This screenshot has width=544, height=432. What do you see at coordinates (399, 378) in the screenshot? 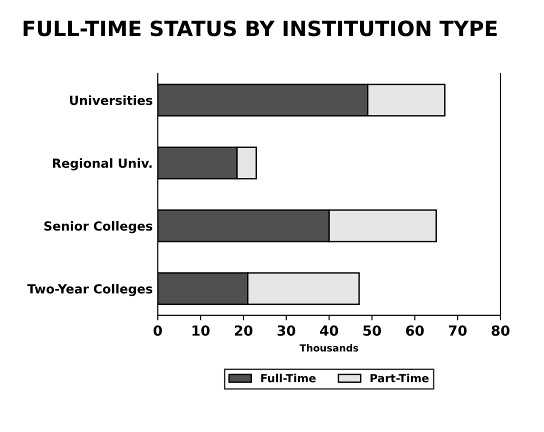
I see `legend-label: Part-Time` at bounding box center [399, 378].